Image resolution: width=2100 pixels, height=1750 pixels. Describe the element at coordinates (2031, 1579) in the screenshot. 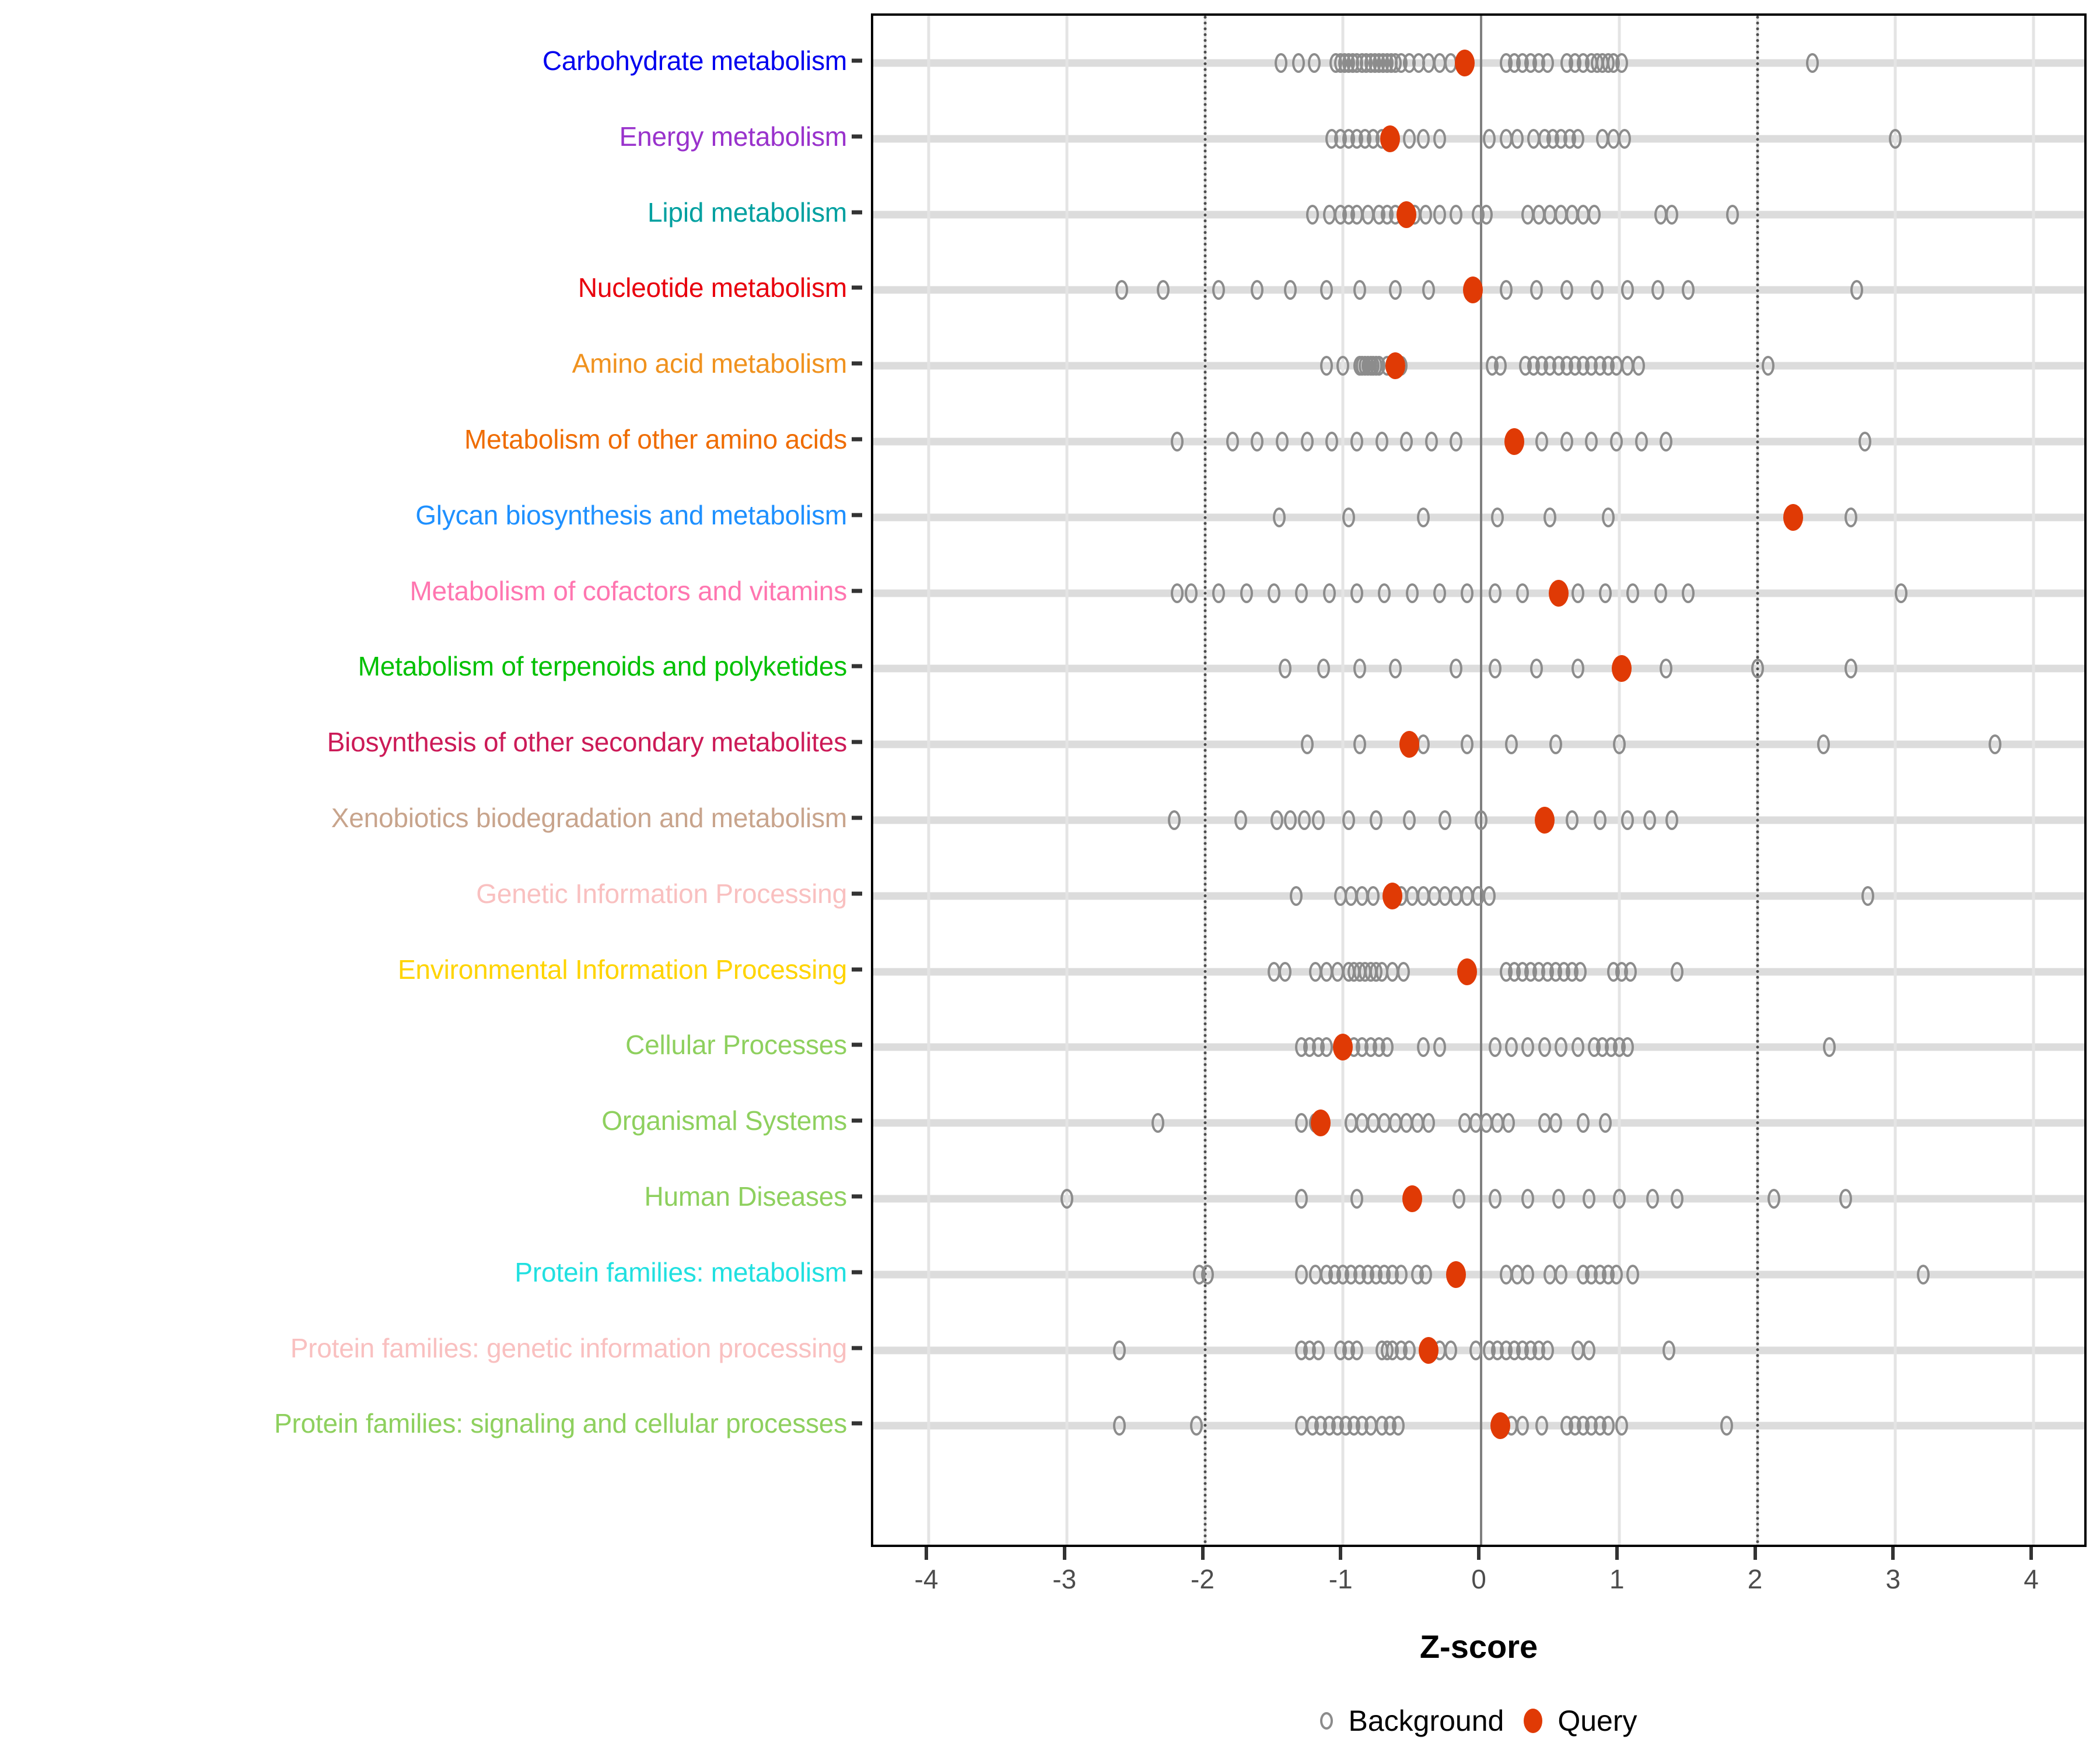

I see `x-axis-tick-label: 4` at that location.